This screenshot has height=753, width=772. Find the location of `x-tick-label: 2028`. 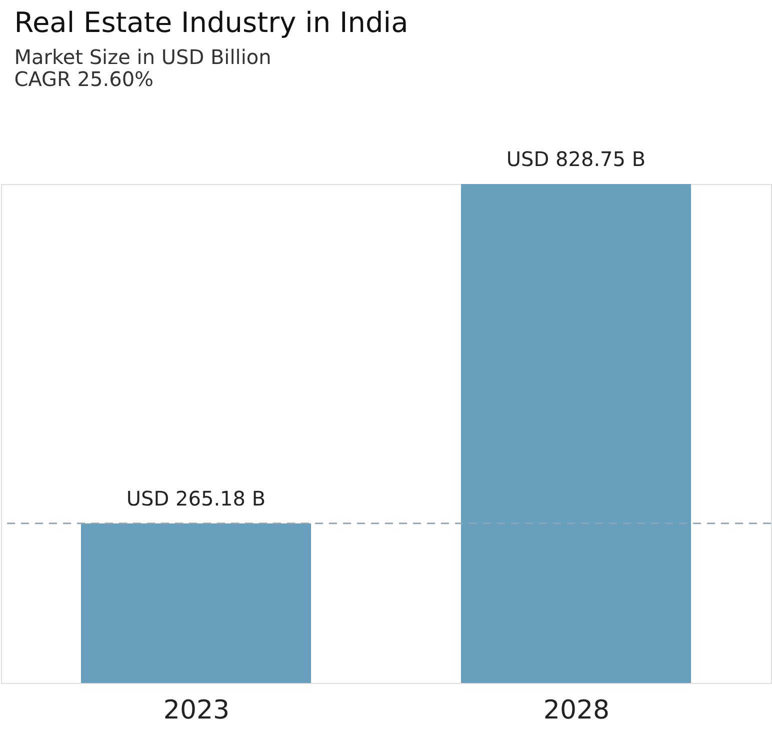

x-tick-label: 2028 is located at coordinates (576, 711).